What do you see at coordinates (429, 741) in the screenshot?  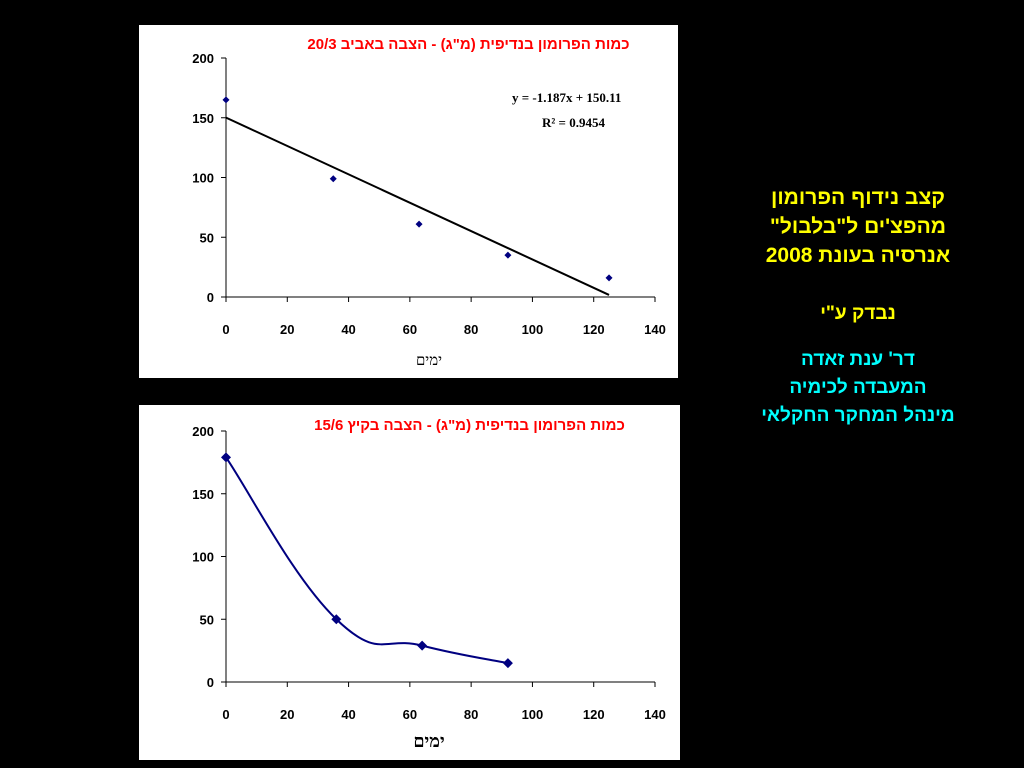 I see `summer-chart-xlabel: ימים` at bounding box center [429, 741].